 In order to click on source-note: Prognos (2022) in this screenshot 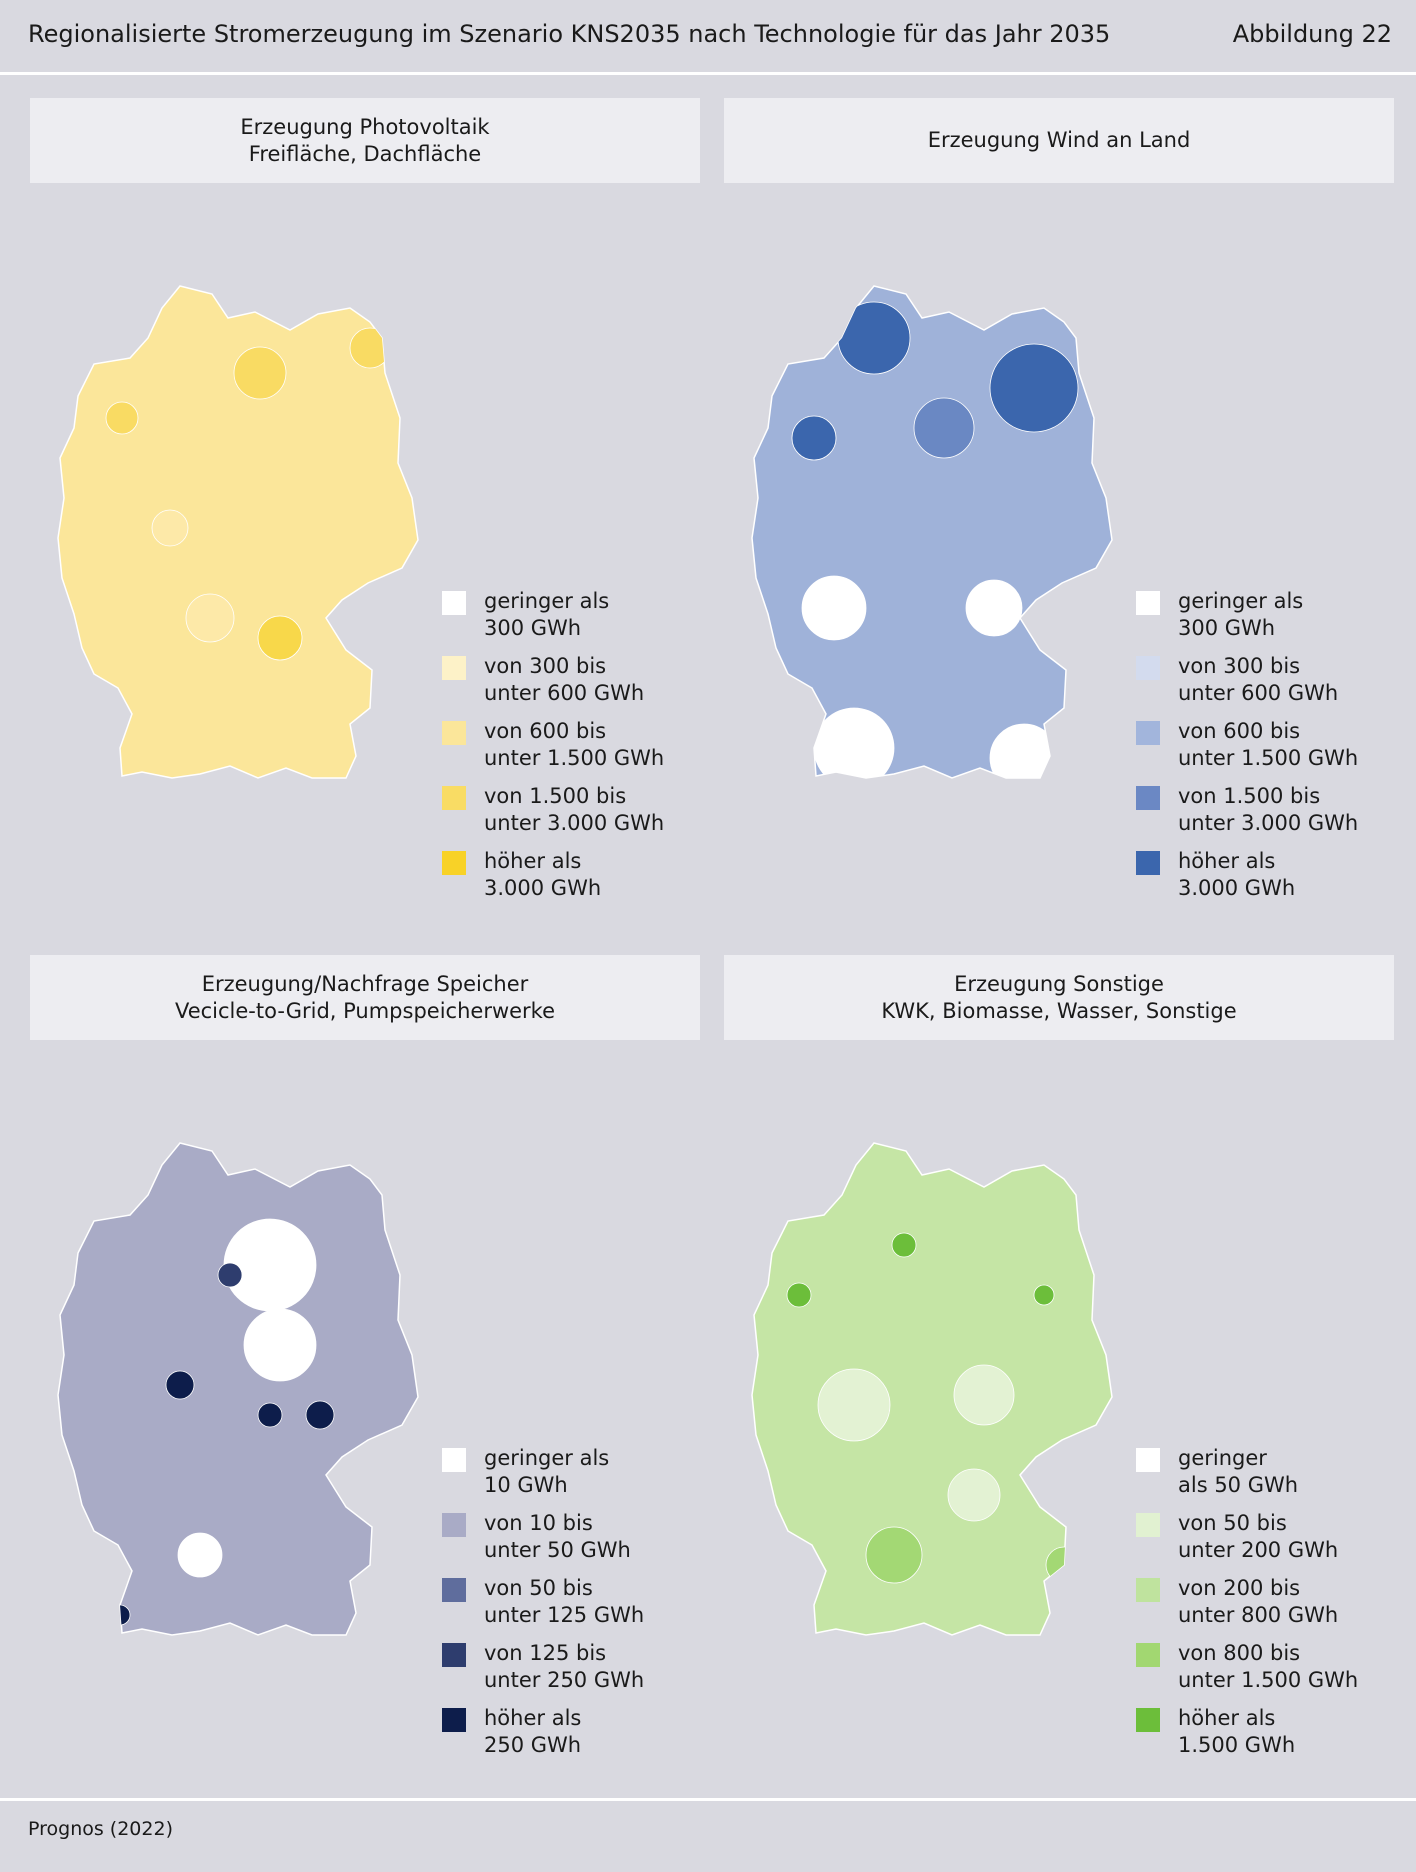, I will do `click(100, 1829)`.